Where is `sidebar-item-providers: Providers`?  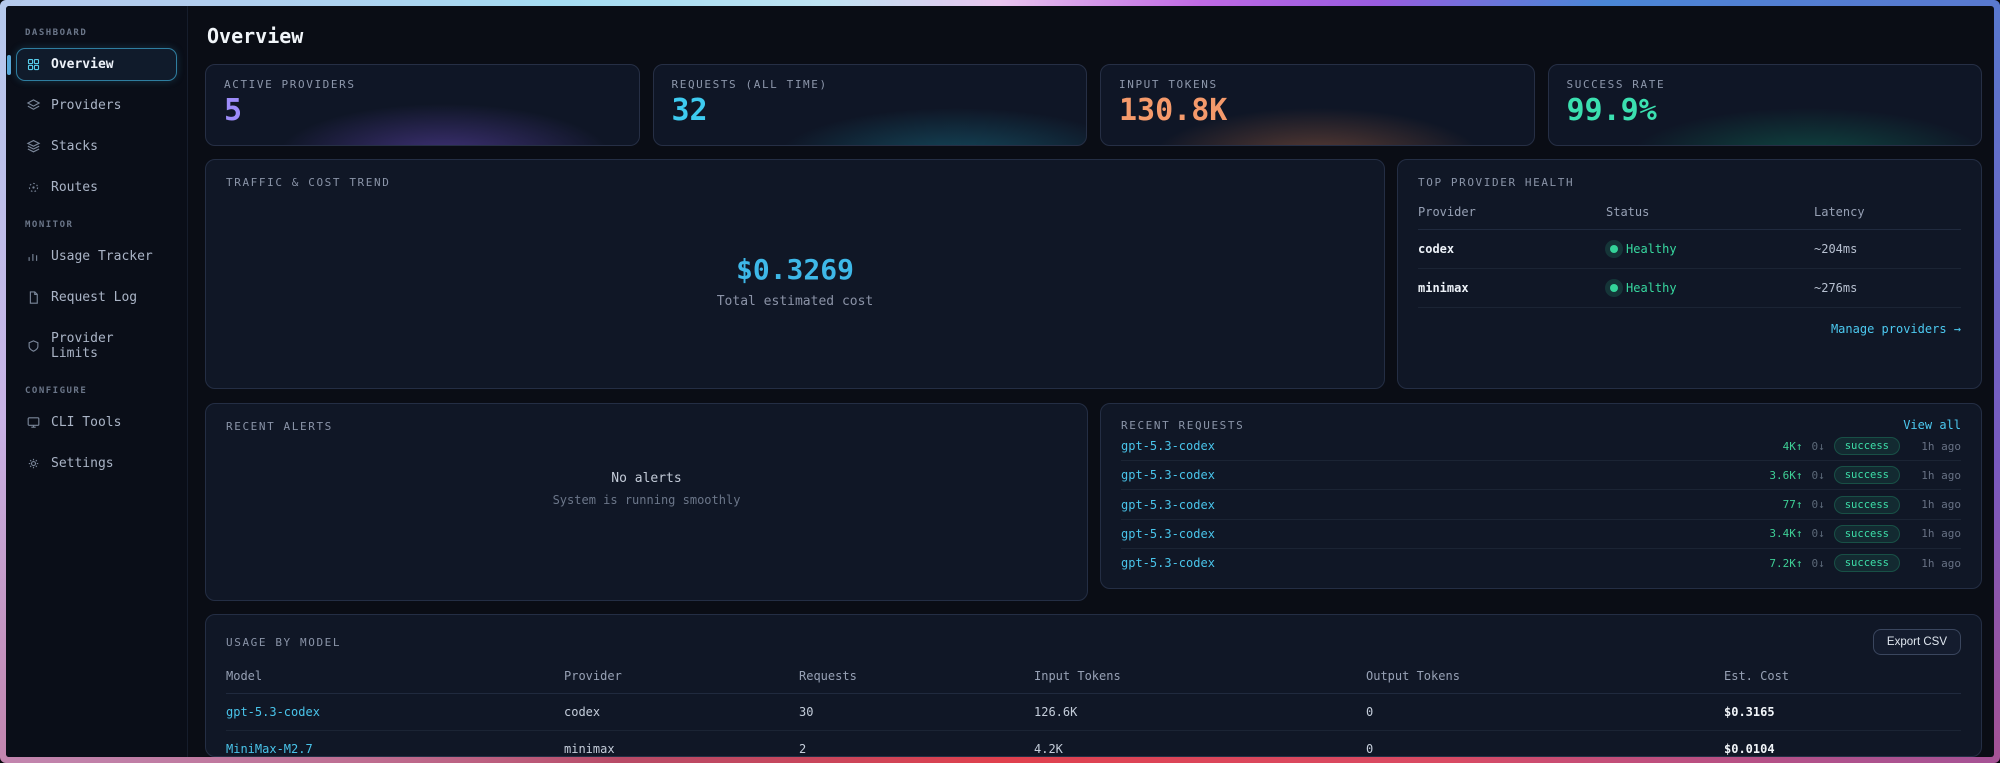
sidebar-item-providers: Providers is located at coordinates (96, 105).